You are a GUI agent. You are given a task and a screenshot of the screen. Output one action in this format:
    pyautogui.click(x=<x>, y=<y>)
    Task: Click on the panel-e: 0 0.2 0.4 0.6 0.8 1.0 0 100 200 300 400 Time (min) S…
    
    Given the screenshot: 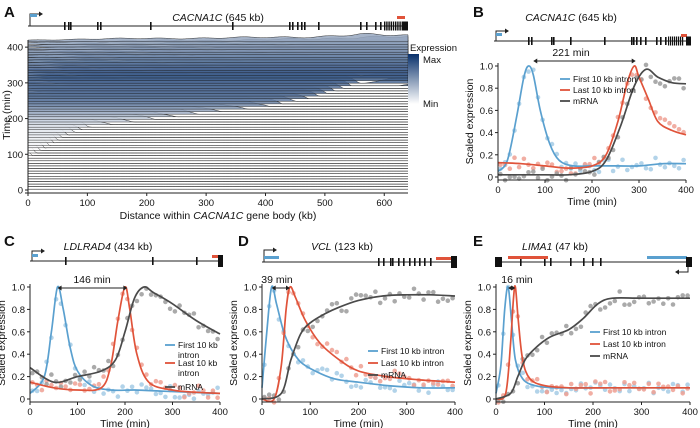 What is the action you would take?
    pyautogui.click(x=580, y=351)
    